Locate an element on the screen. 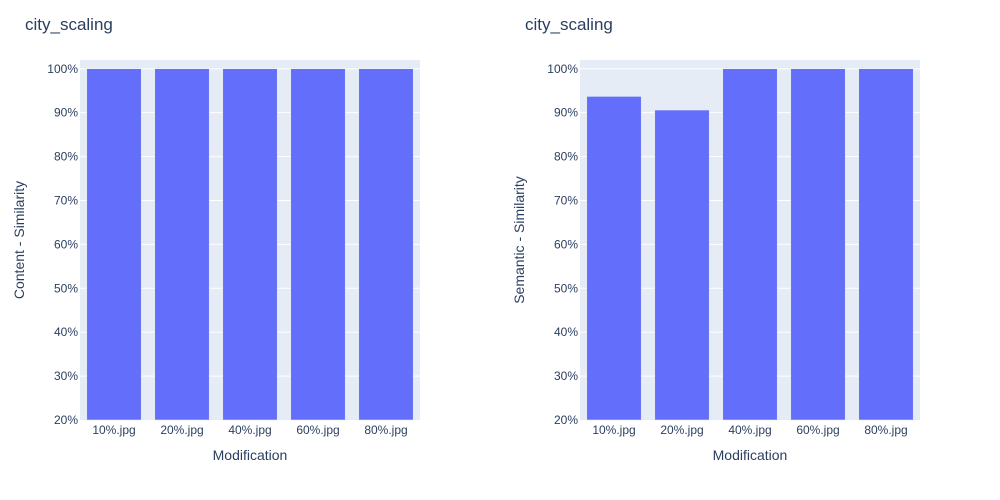  y-axis-title: Content - Similarity is located at coordinates (19, 240).